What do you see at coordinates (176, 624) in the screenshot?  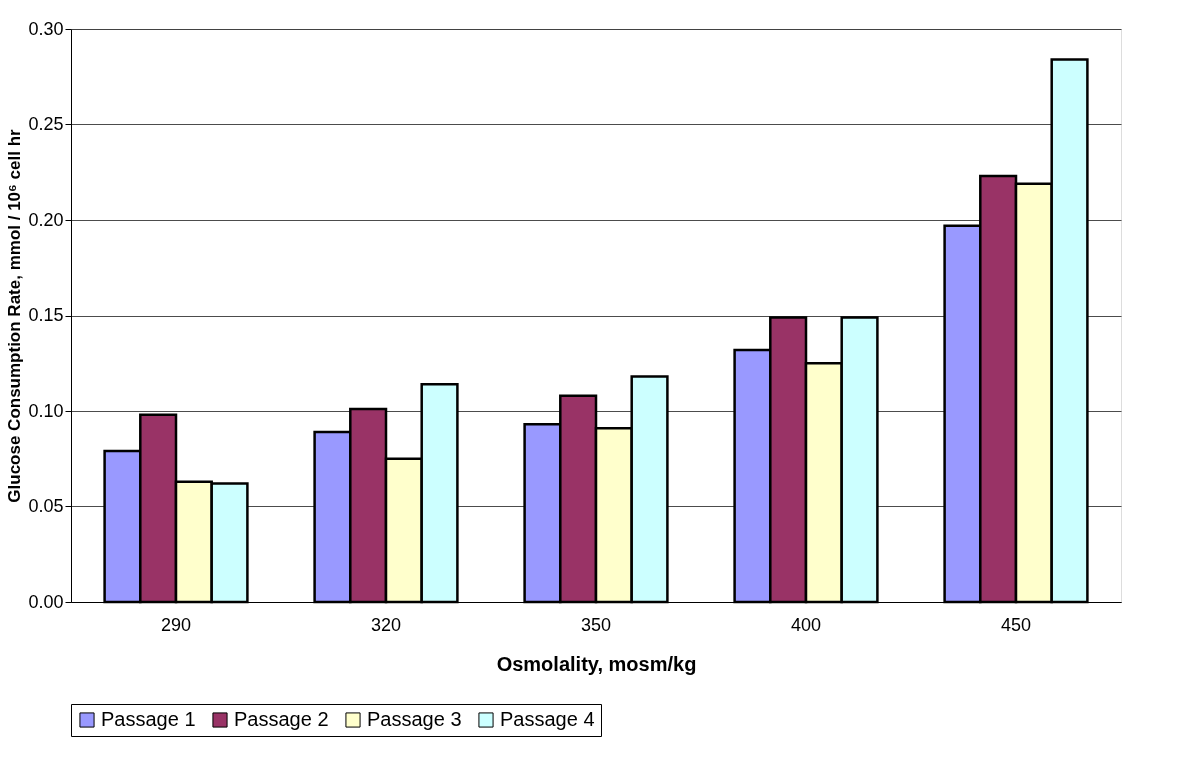 I see `x-tick-label: 290` at bounding box center [176, 624].